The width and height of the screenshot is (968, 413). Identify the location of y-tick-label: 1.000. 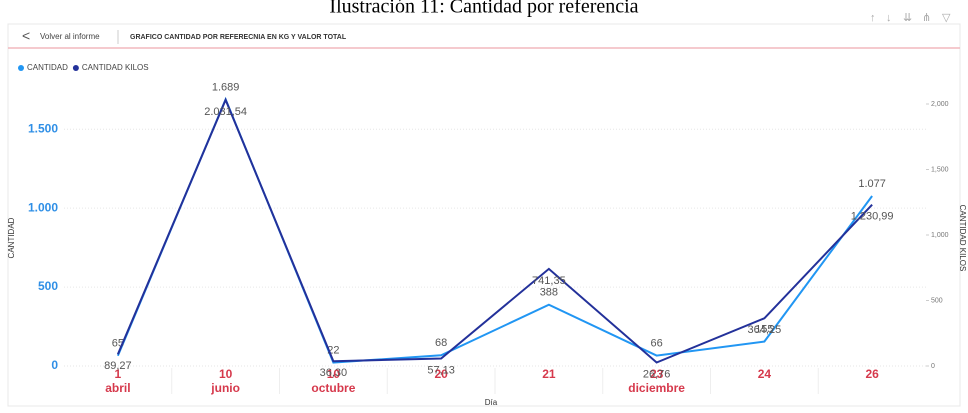
(43, 207).